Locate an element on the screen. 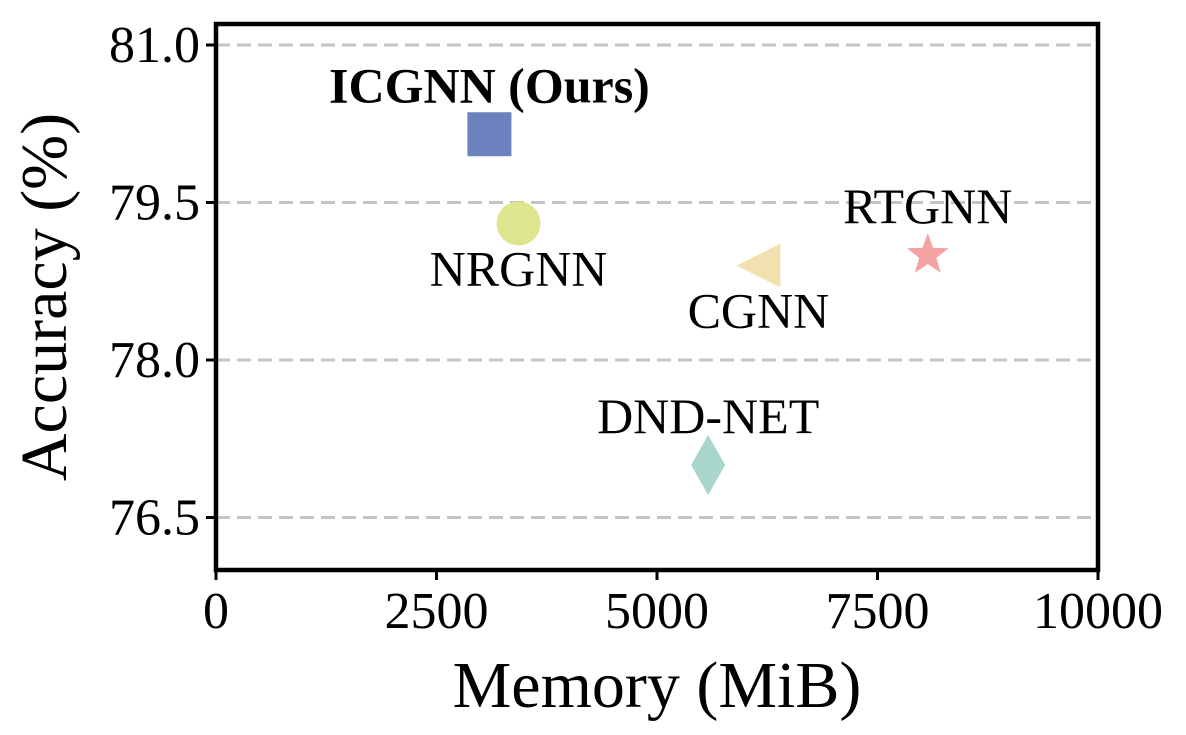 Image resolution: width=1186 pixels, height=735 pixels. triangle-marker is located at coordinates (758, 265).